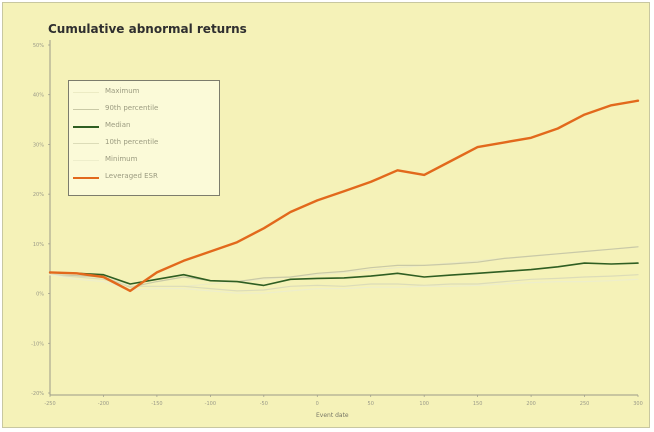  I want to click on legend-label: Median, so click(118, 125).